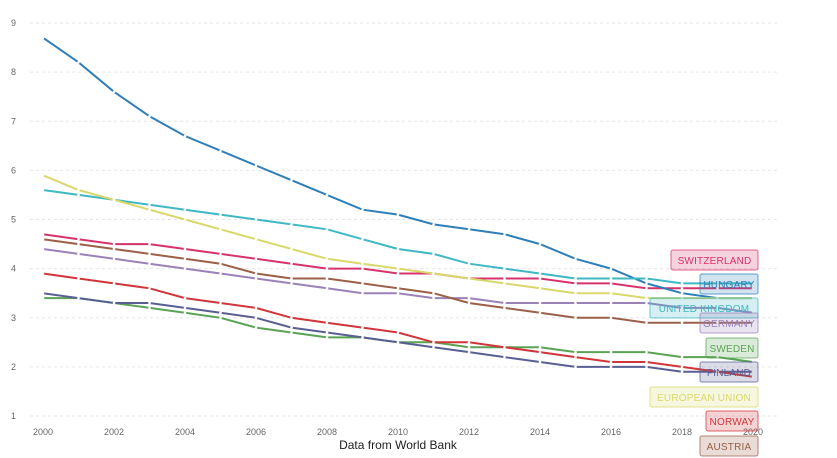 The image size is (837, 458). I want to click on legend-label: GERMANY, so click(729, 324).